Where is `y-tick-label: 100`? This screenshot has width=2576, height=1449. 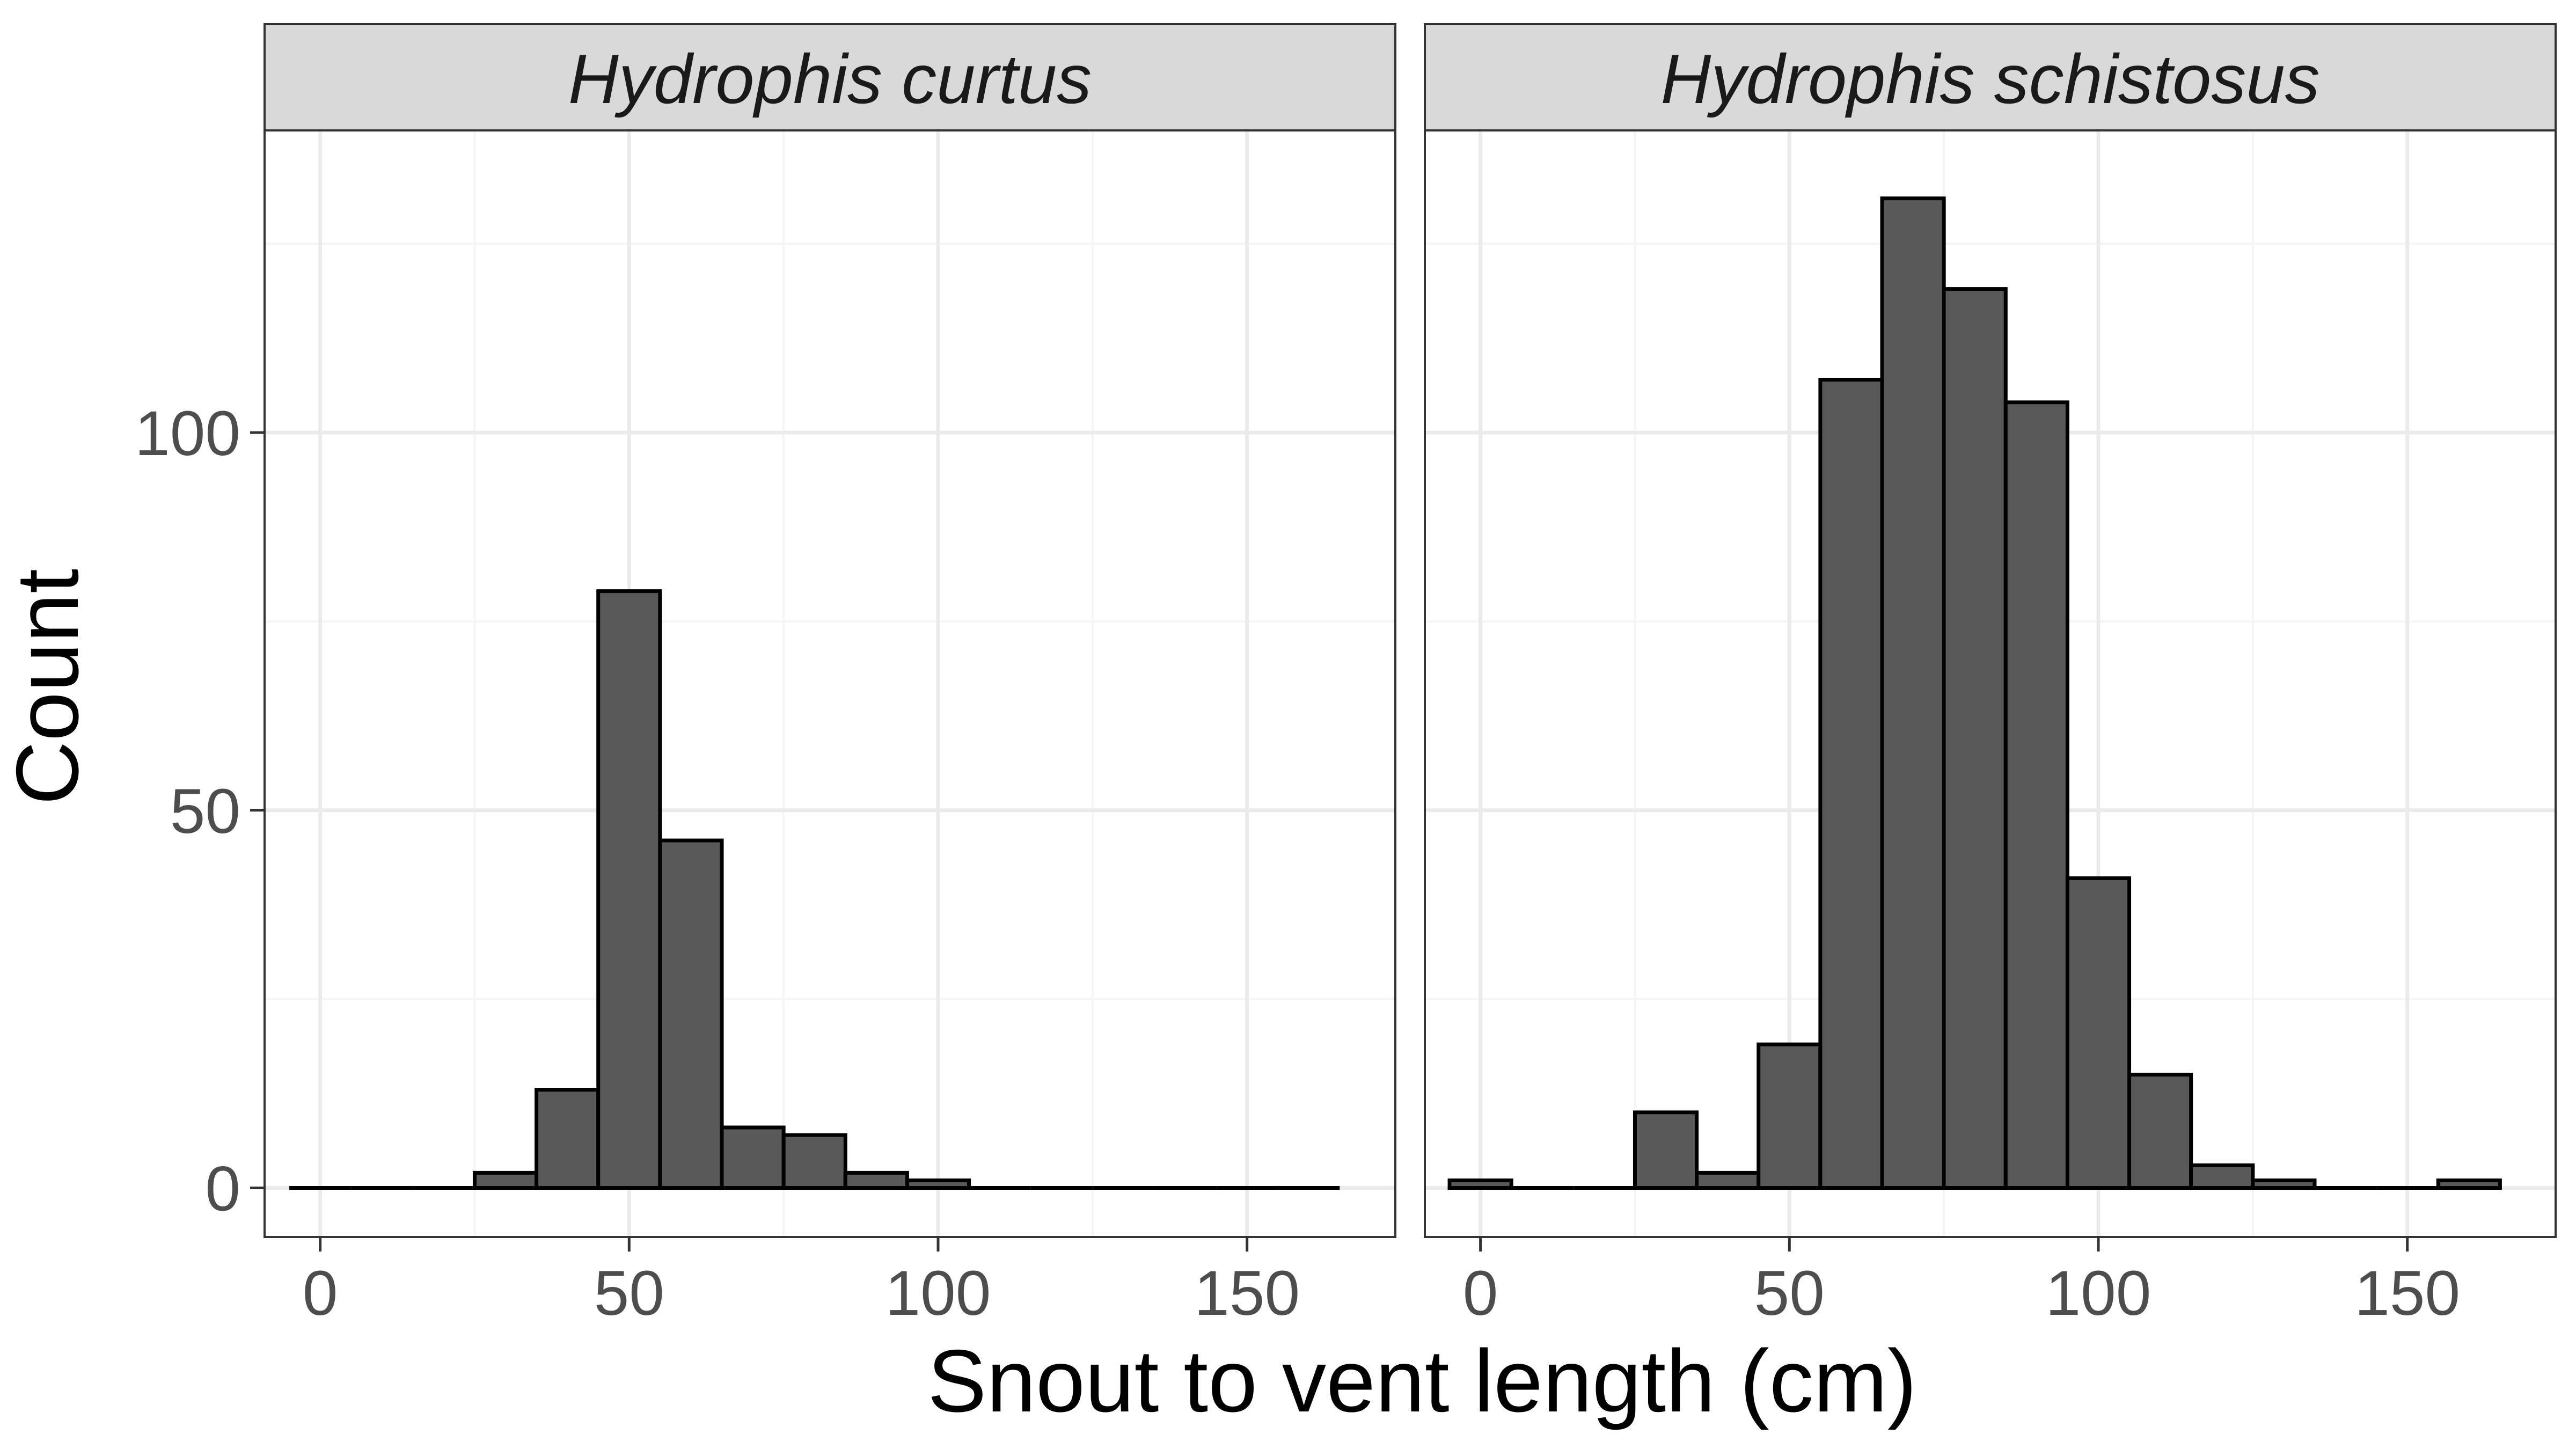 y-tick-label: 100 is located at coordinates (187, 433).